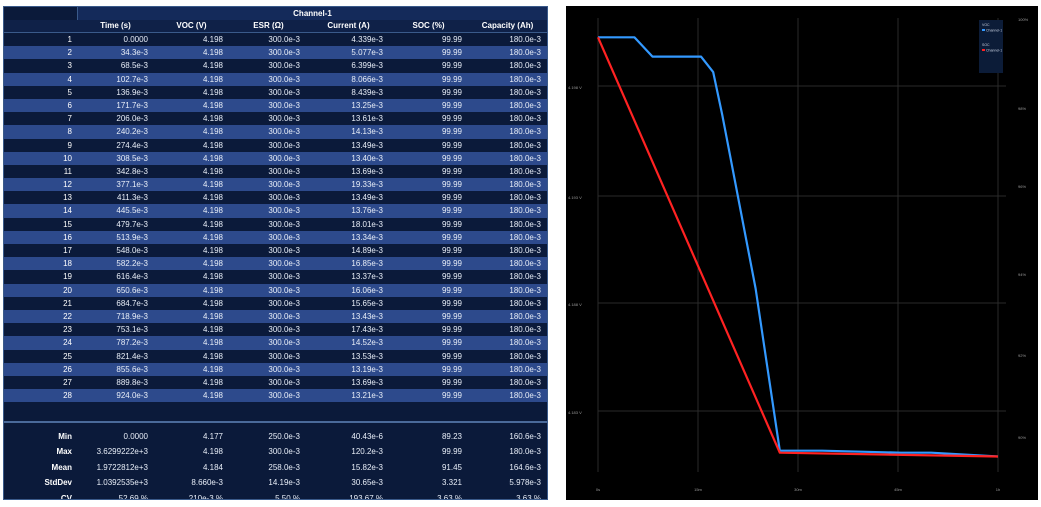 The height and width of the screenshot is (507, 1041). Describe the element at coordinates (367, 452) in the screenshot. I see `stat-value: 120.2e-3` at that location.